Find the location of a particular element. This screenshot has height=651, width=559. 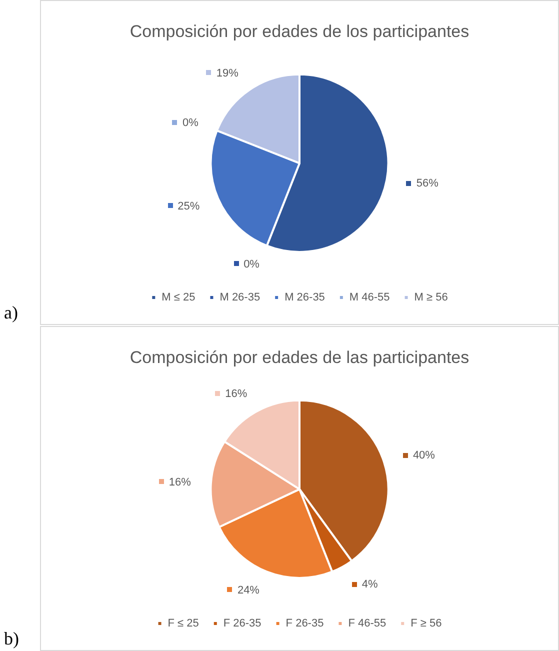

legend-label: F 46-55 is located at coordinates (367, 624).